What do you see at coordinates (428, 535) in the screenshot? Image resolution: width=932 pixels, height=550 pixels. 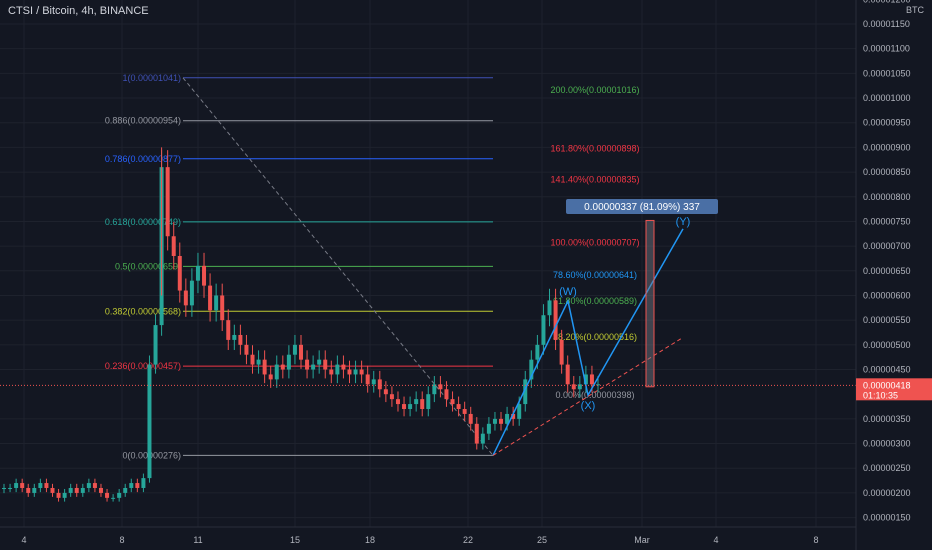 I see `time-axis: 4 8 11 15 18 22 25 Mar 4 8` at bounding box center [428, 535].